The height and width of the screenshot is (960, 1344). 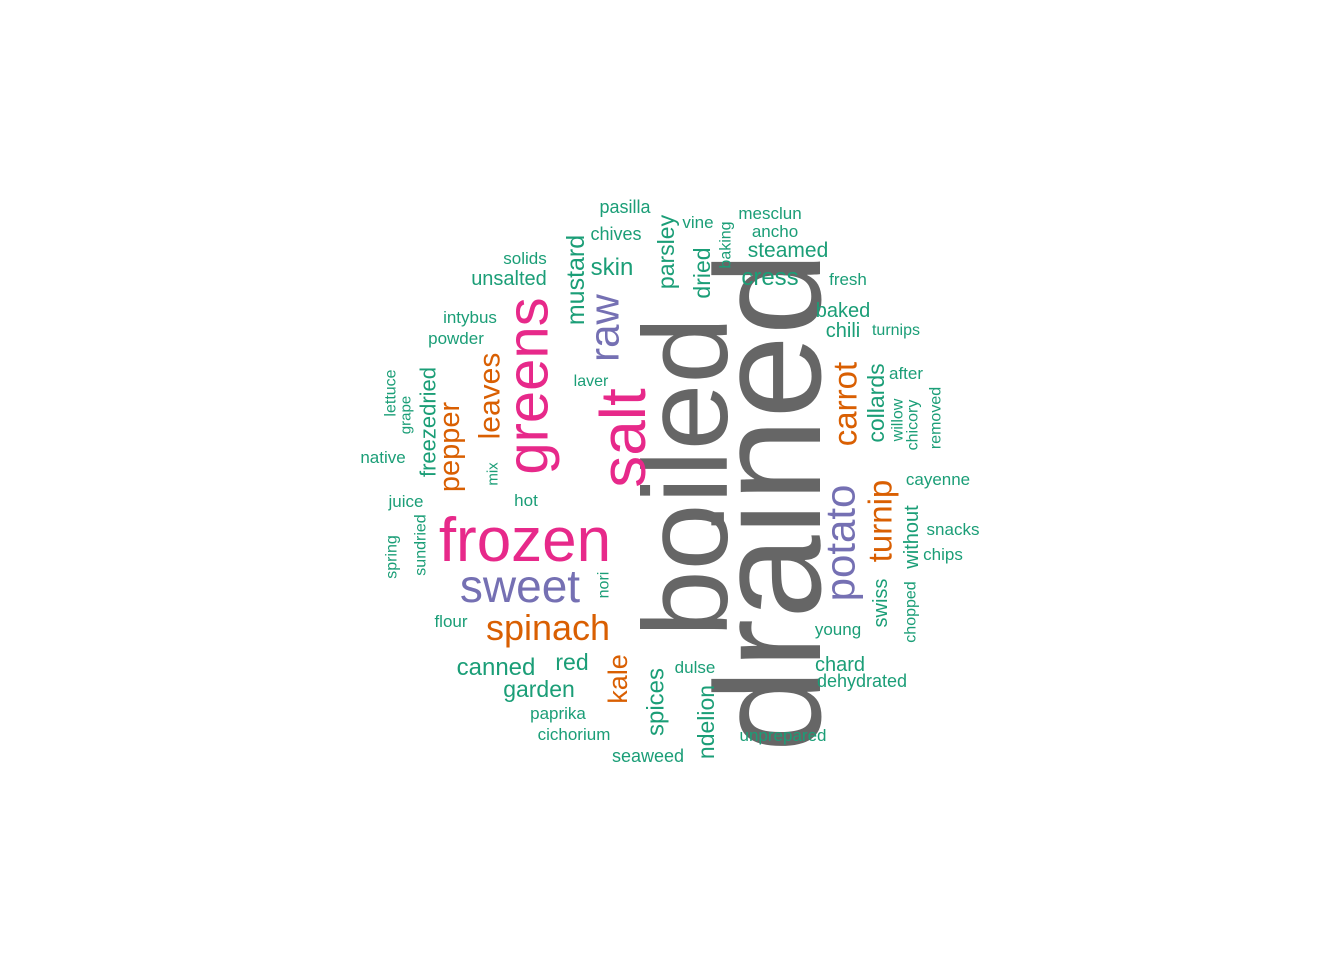 I want to click on word-intybus: intybus, so click(x=470, y=317).